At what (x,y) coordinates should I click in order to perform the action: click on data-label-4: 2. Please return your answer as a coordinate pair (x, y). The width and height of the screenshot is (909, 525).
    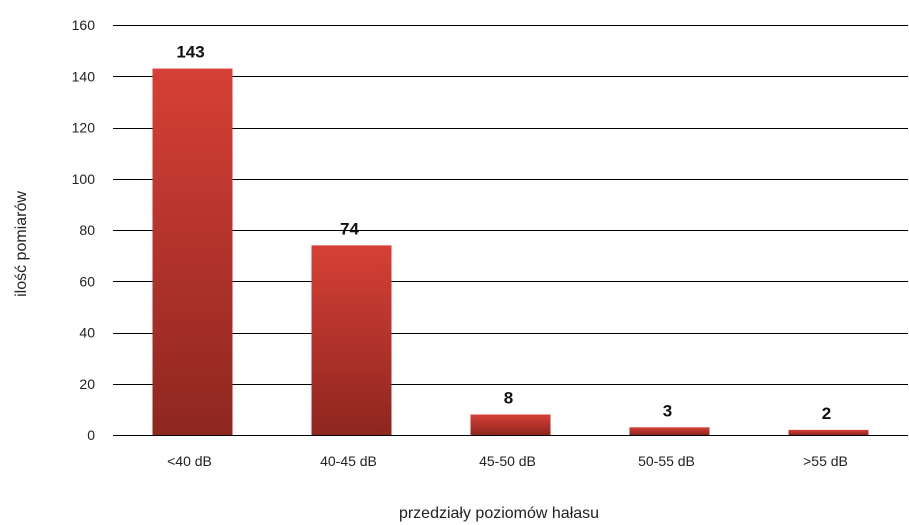
    Looking at the image, I should click on (826, 413).